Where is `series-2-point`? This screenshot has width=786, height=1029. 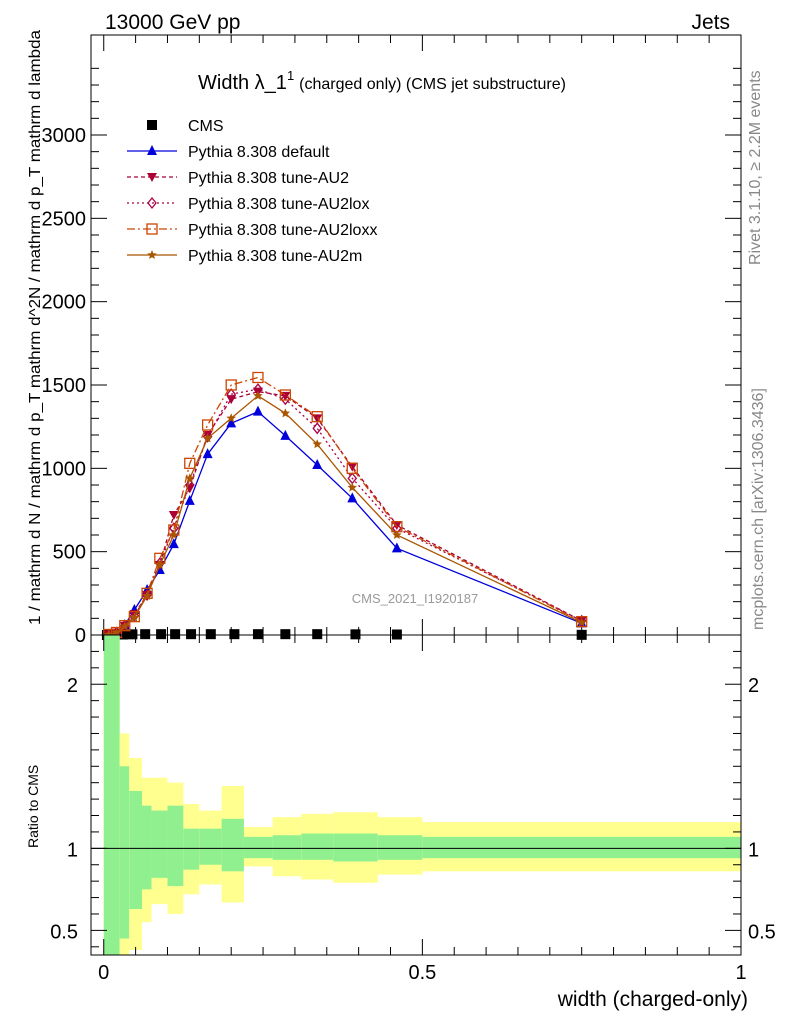 series-2-point is located at coordinates (317, 419).